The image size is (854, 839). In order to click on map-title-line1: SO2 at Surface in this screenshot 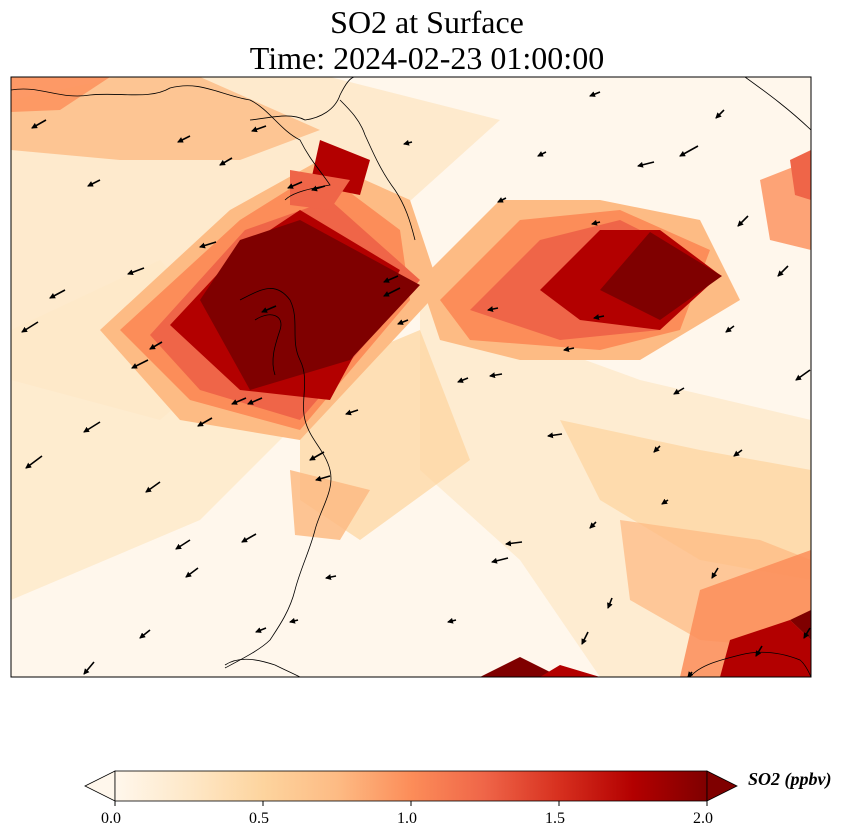, I will do `click(427, 22)`.